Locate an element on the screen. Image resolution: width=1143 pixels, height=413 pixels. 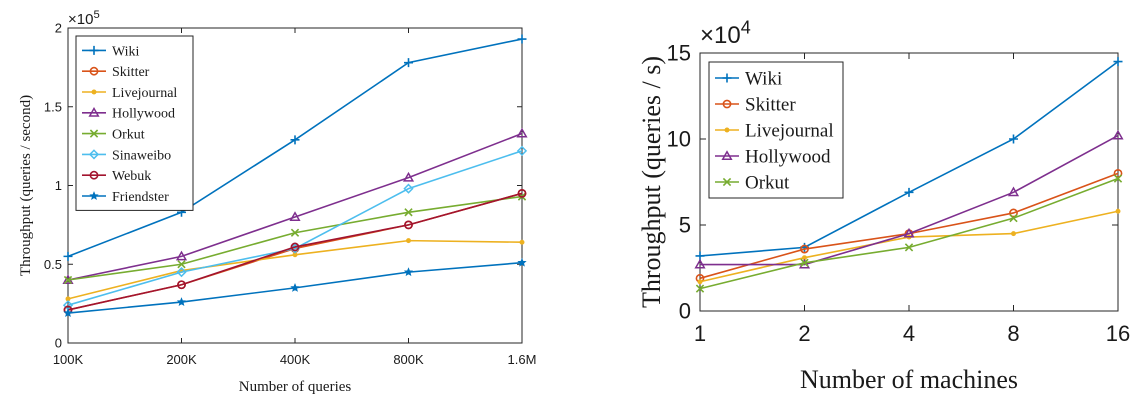
y-tick-label: 0 is located at coordinates (685, 311).